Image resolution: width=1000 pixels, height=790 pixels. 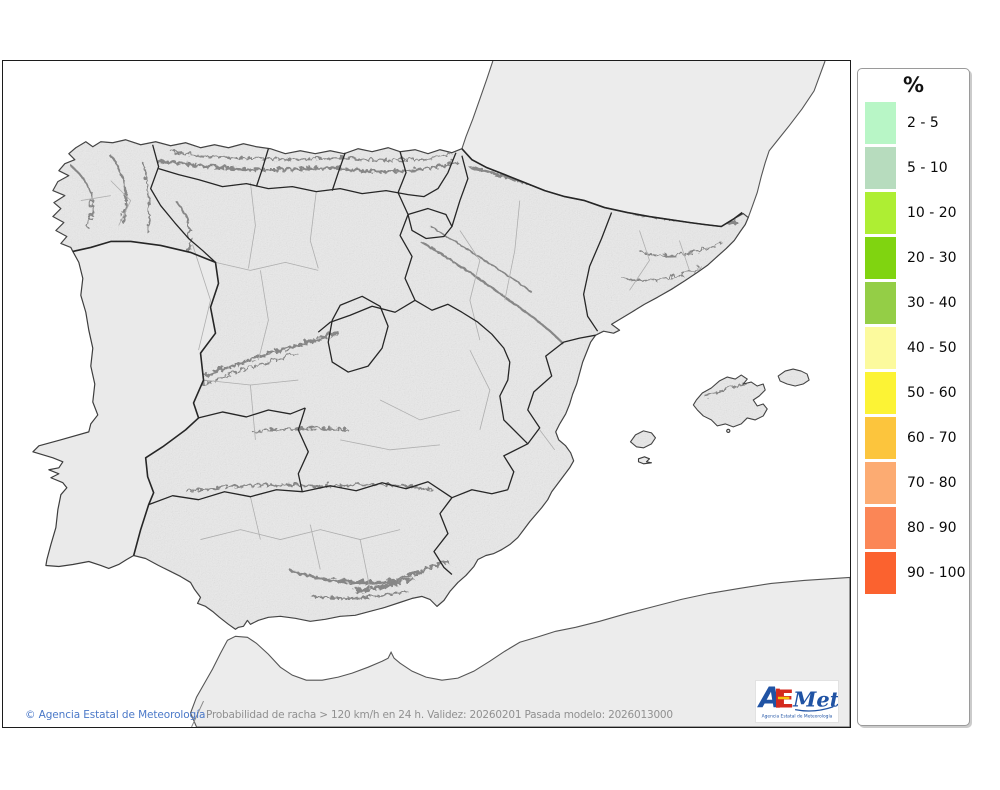 I want to click on legend-label: 40 - 50, so click(x=932, y=347).